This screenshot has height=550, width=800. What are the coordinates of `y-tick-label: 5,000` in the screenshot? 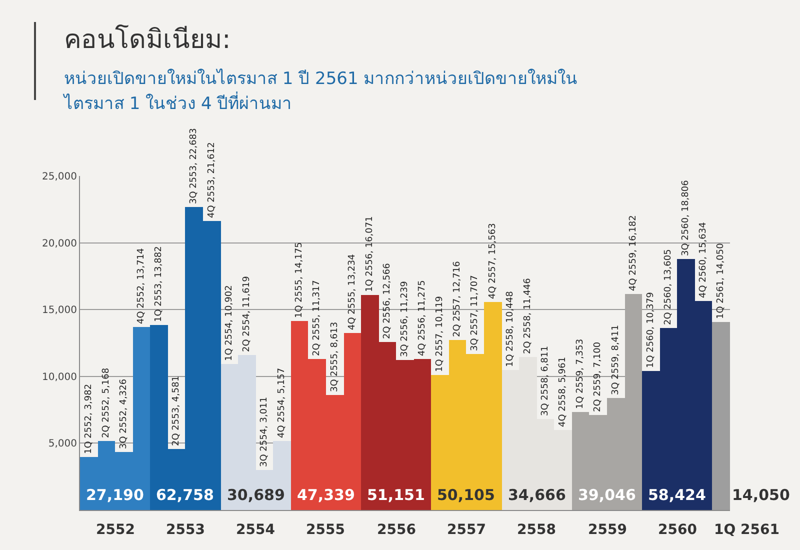 It's located at (62, 444).